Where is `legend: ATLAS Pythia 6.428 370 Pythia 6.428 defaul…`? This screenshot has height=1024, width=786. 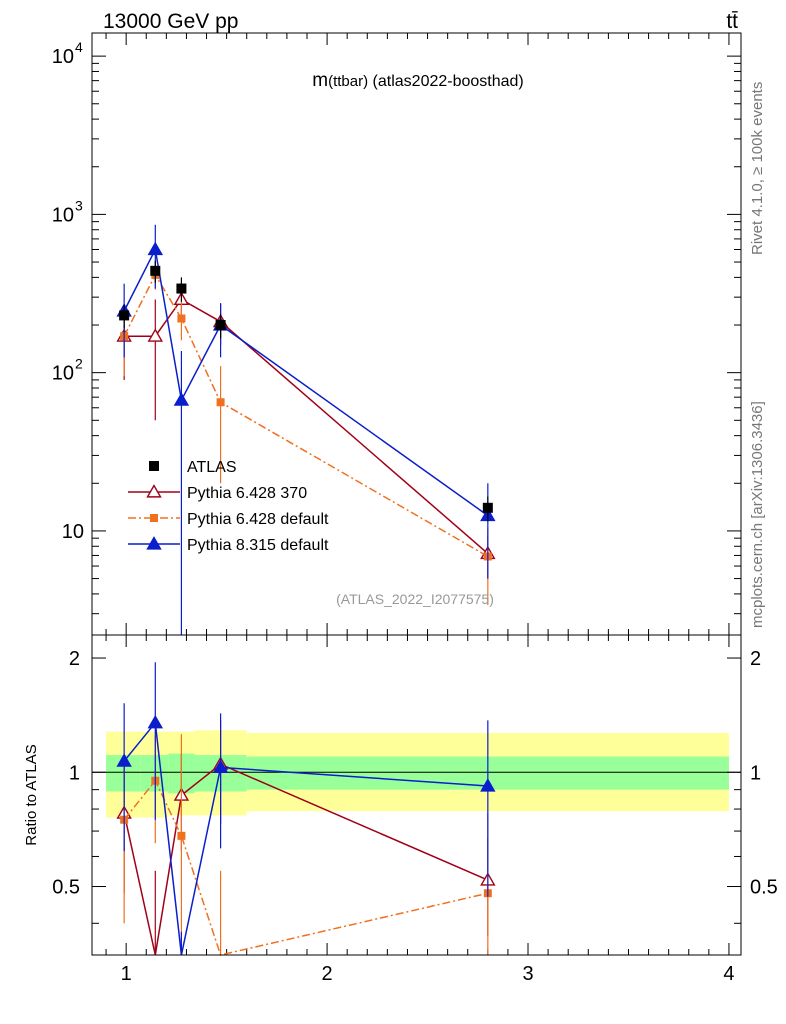 legend: ATLAS Pythia 6.428 370 Pythia 6.428 defaul… is located at coordinates (228, 506).